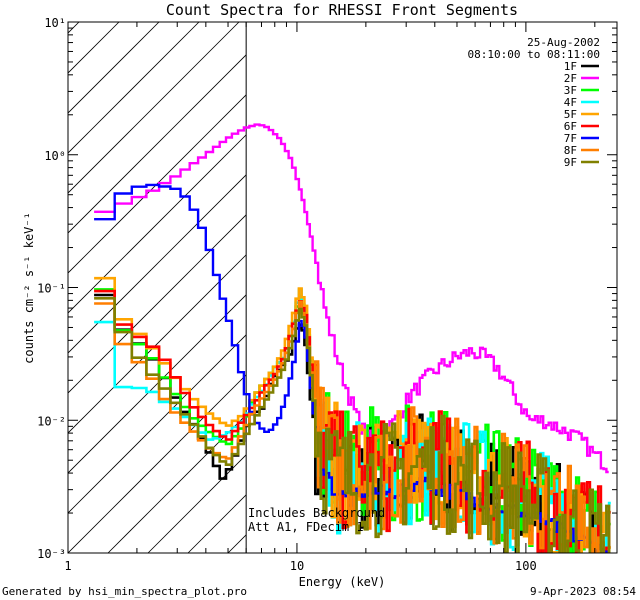 This screenshot has height=600, width=640. What do you see at coordinates (342, 582) in the screenshot?
I see `x-axis-label: Energy (keV)` at bounding box center [342, 582].